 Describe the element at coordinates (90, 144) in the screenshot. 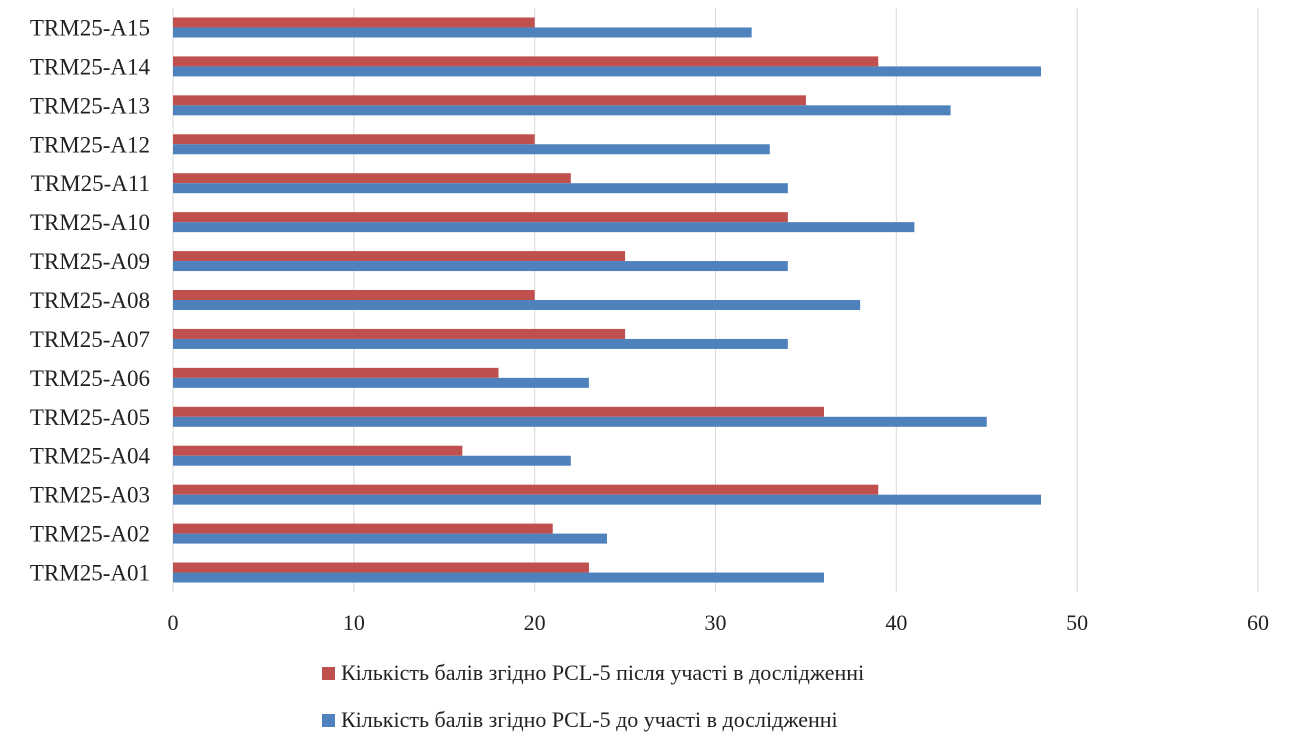

I see `category-label: TRM25-A12` at that location.